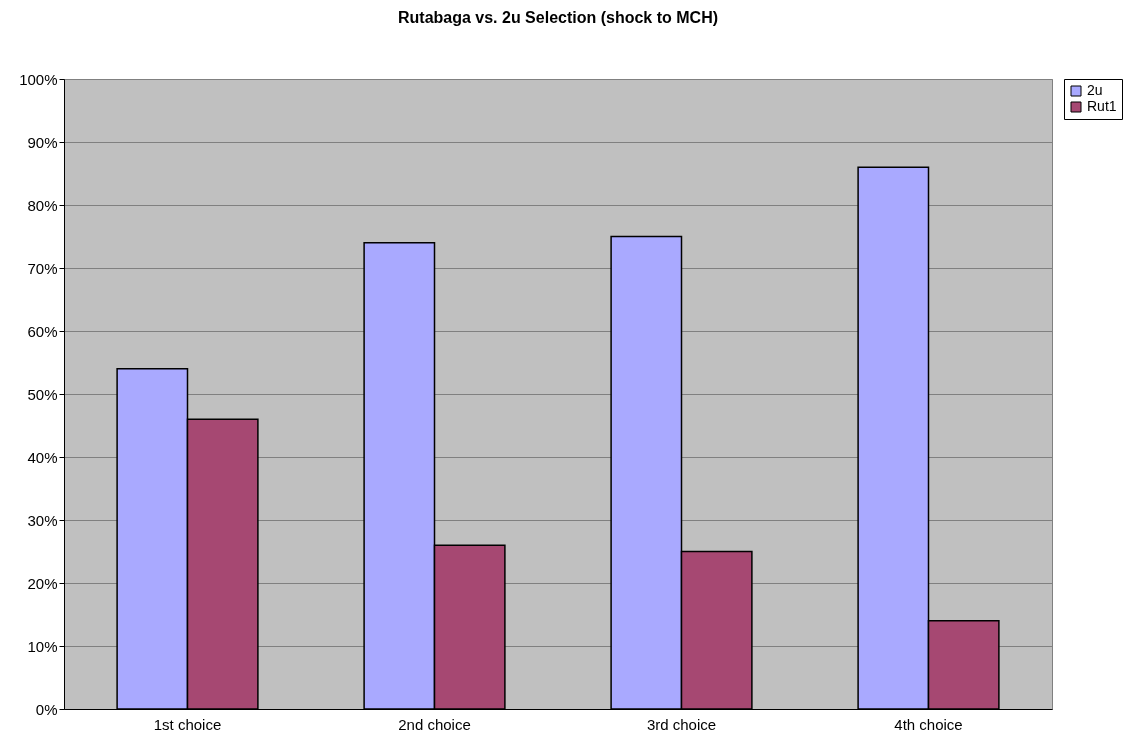  I want to click on y-tick-label: 50%, so click(42, 394).